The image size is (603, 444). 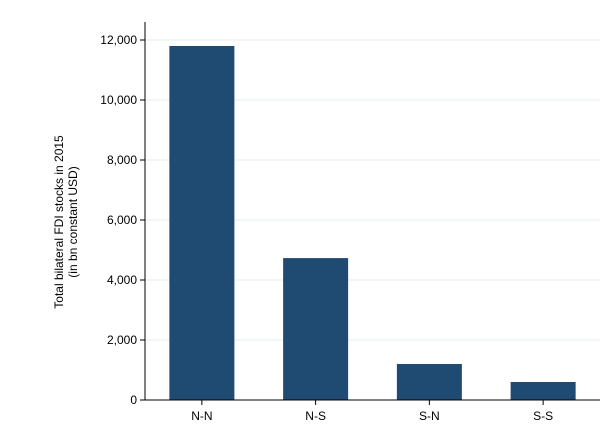 I want to click on y-tick-label: 2,000, so click(x=122, y=340).